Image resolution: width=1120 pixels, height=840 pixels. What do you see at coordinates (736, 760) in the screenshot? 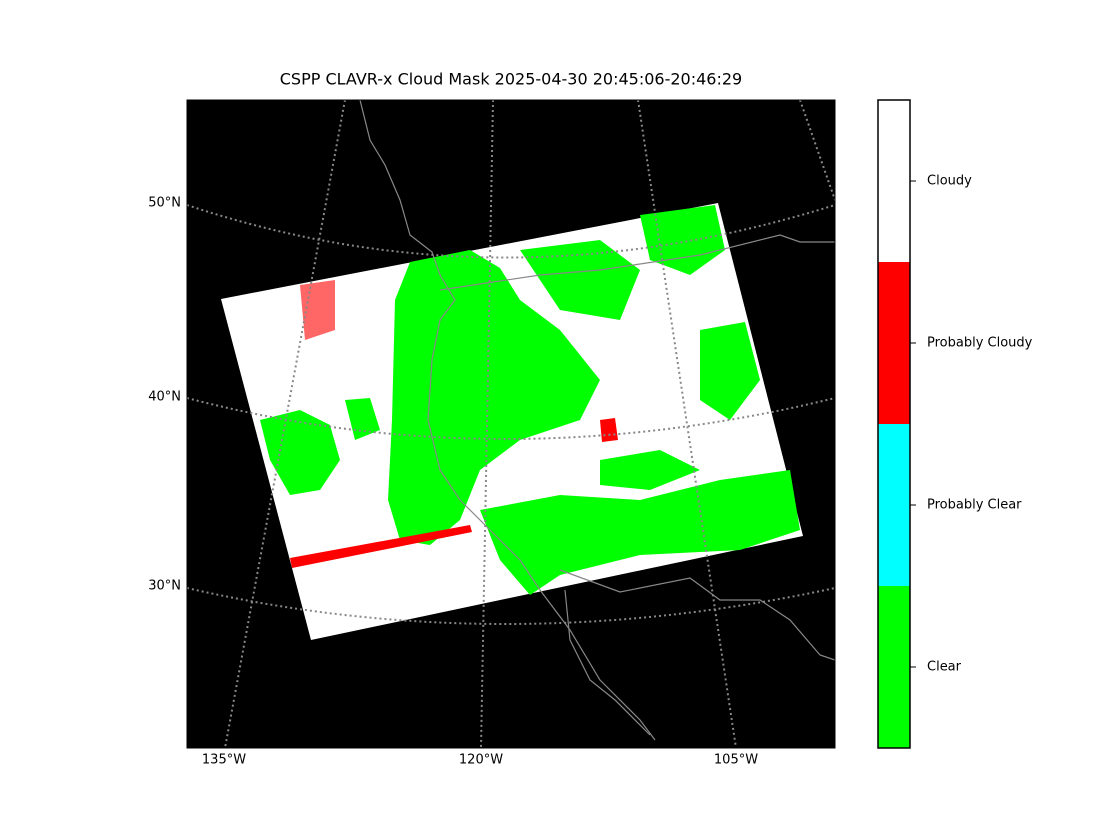
I see `lon-label: 105°W` at bounding box center [736, 760].